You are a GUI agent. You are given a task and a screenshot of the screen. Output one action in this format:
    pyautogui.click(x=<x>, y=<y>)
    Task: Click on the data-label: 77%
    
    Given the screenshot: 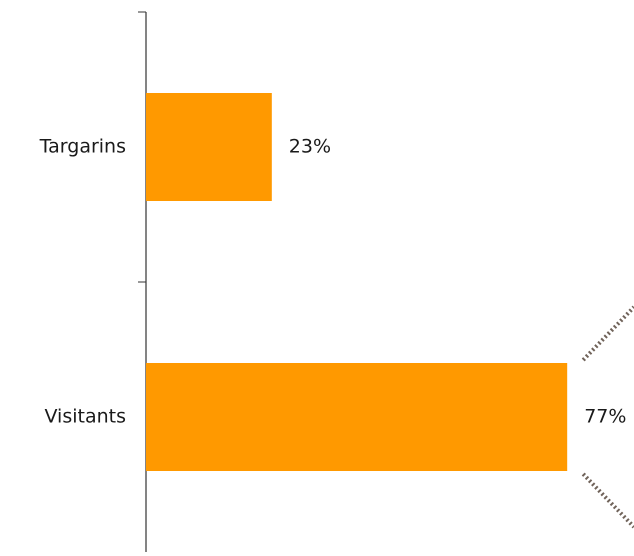 What is the action you would take?
    pyautogui.click(x=605, y=417)
    